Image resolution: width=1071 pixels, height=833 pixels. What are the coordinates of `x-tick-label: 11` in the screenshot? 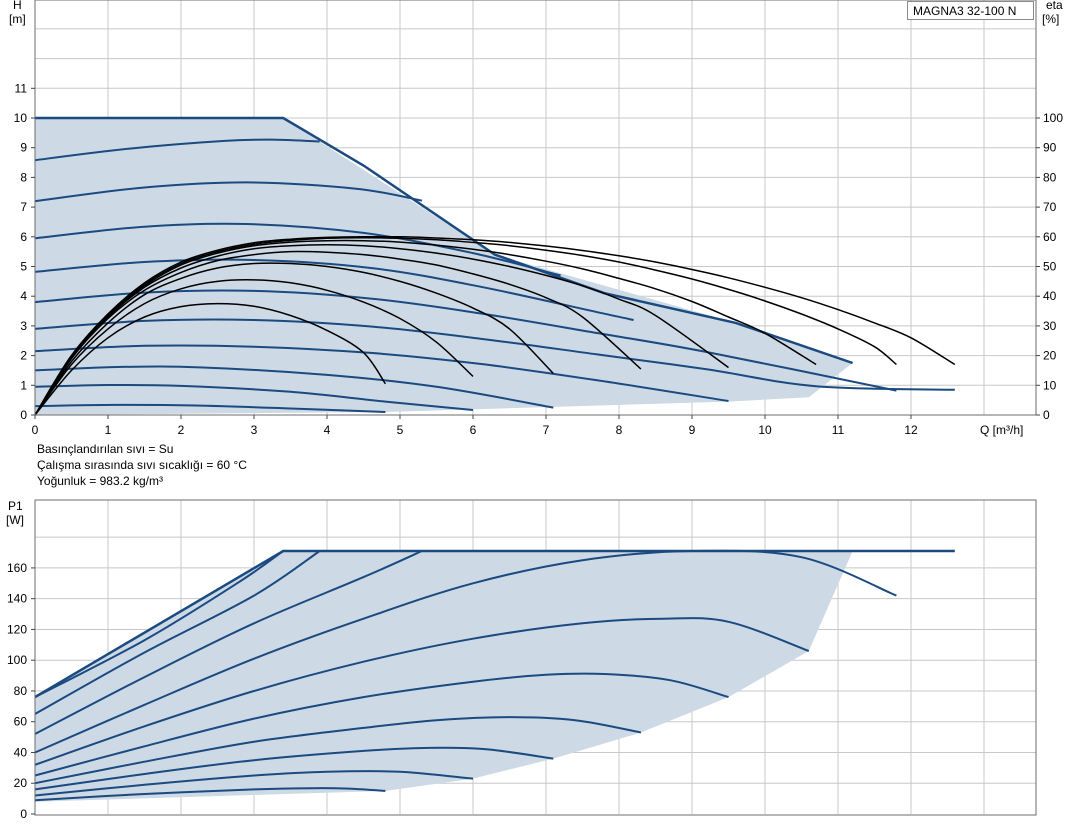 It's located at (838, 430).